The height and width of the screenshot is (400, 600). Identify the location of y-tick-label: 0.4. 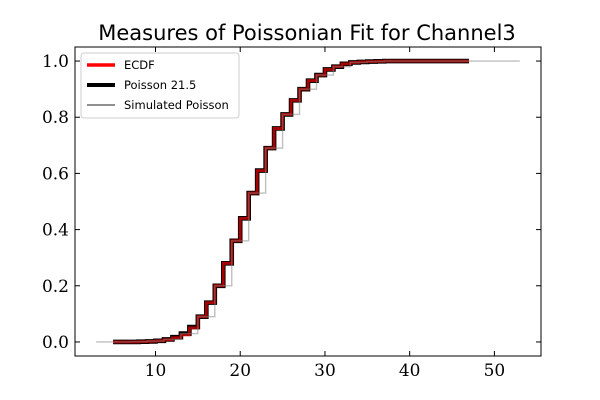
(55, 231).